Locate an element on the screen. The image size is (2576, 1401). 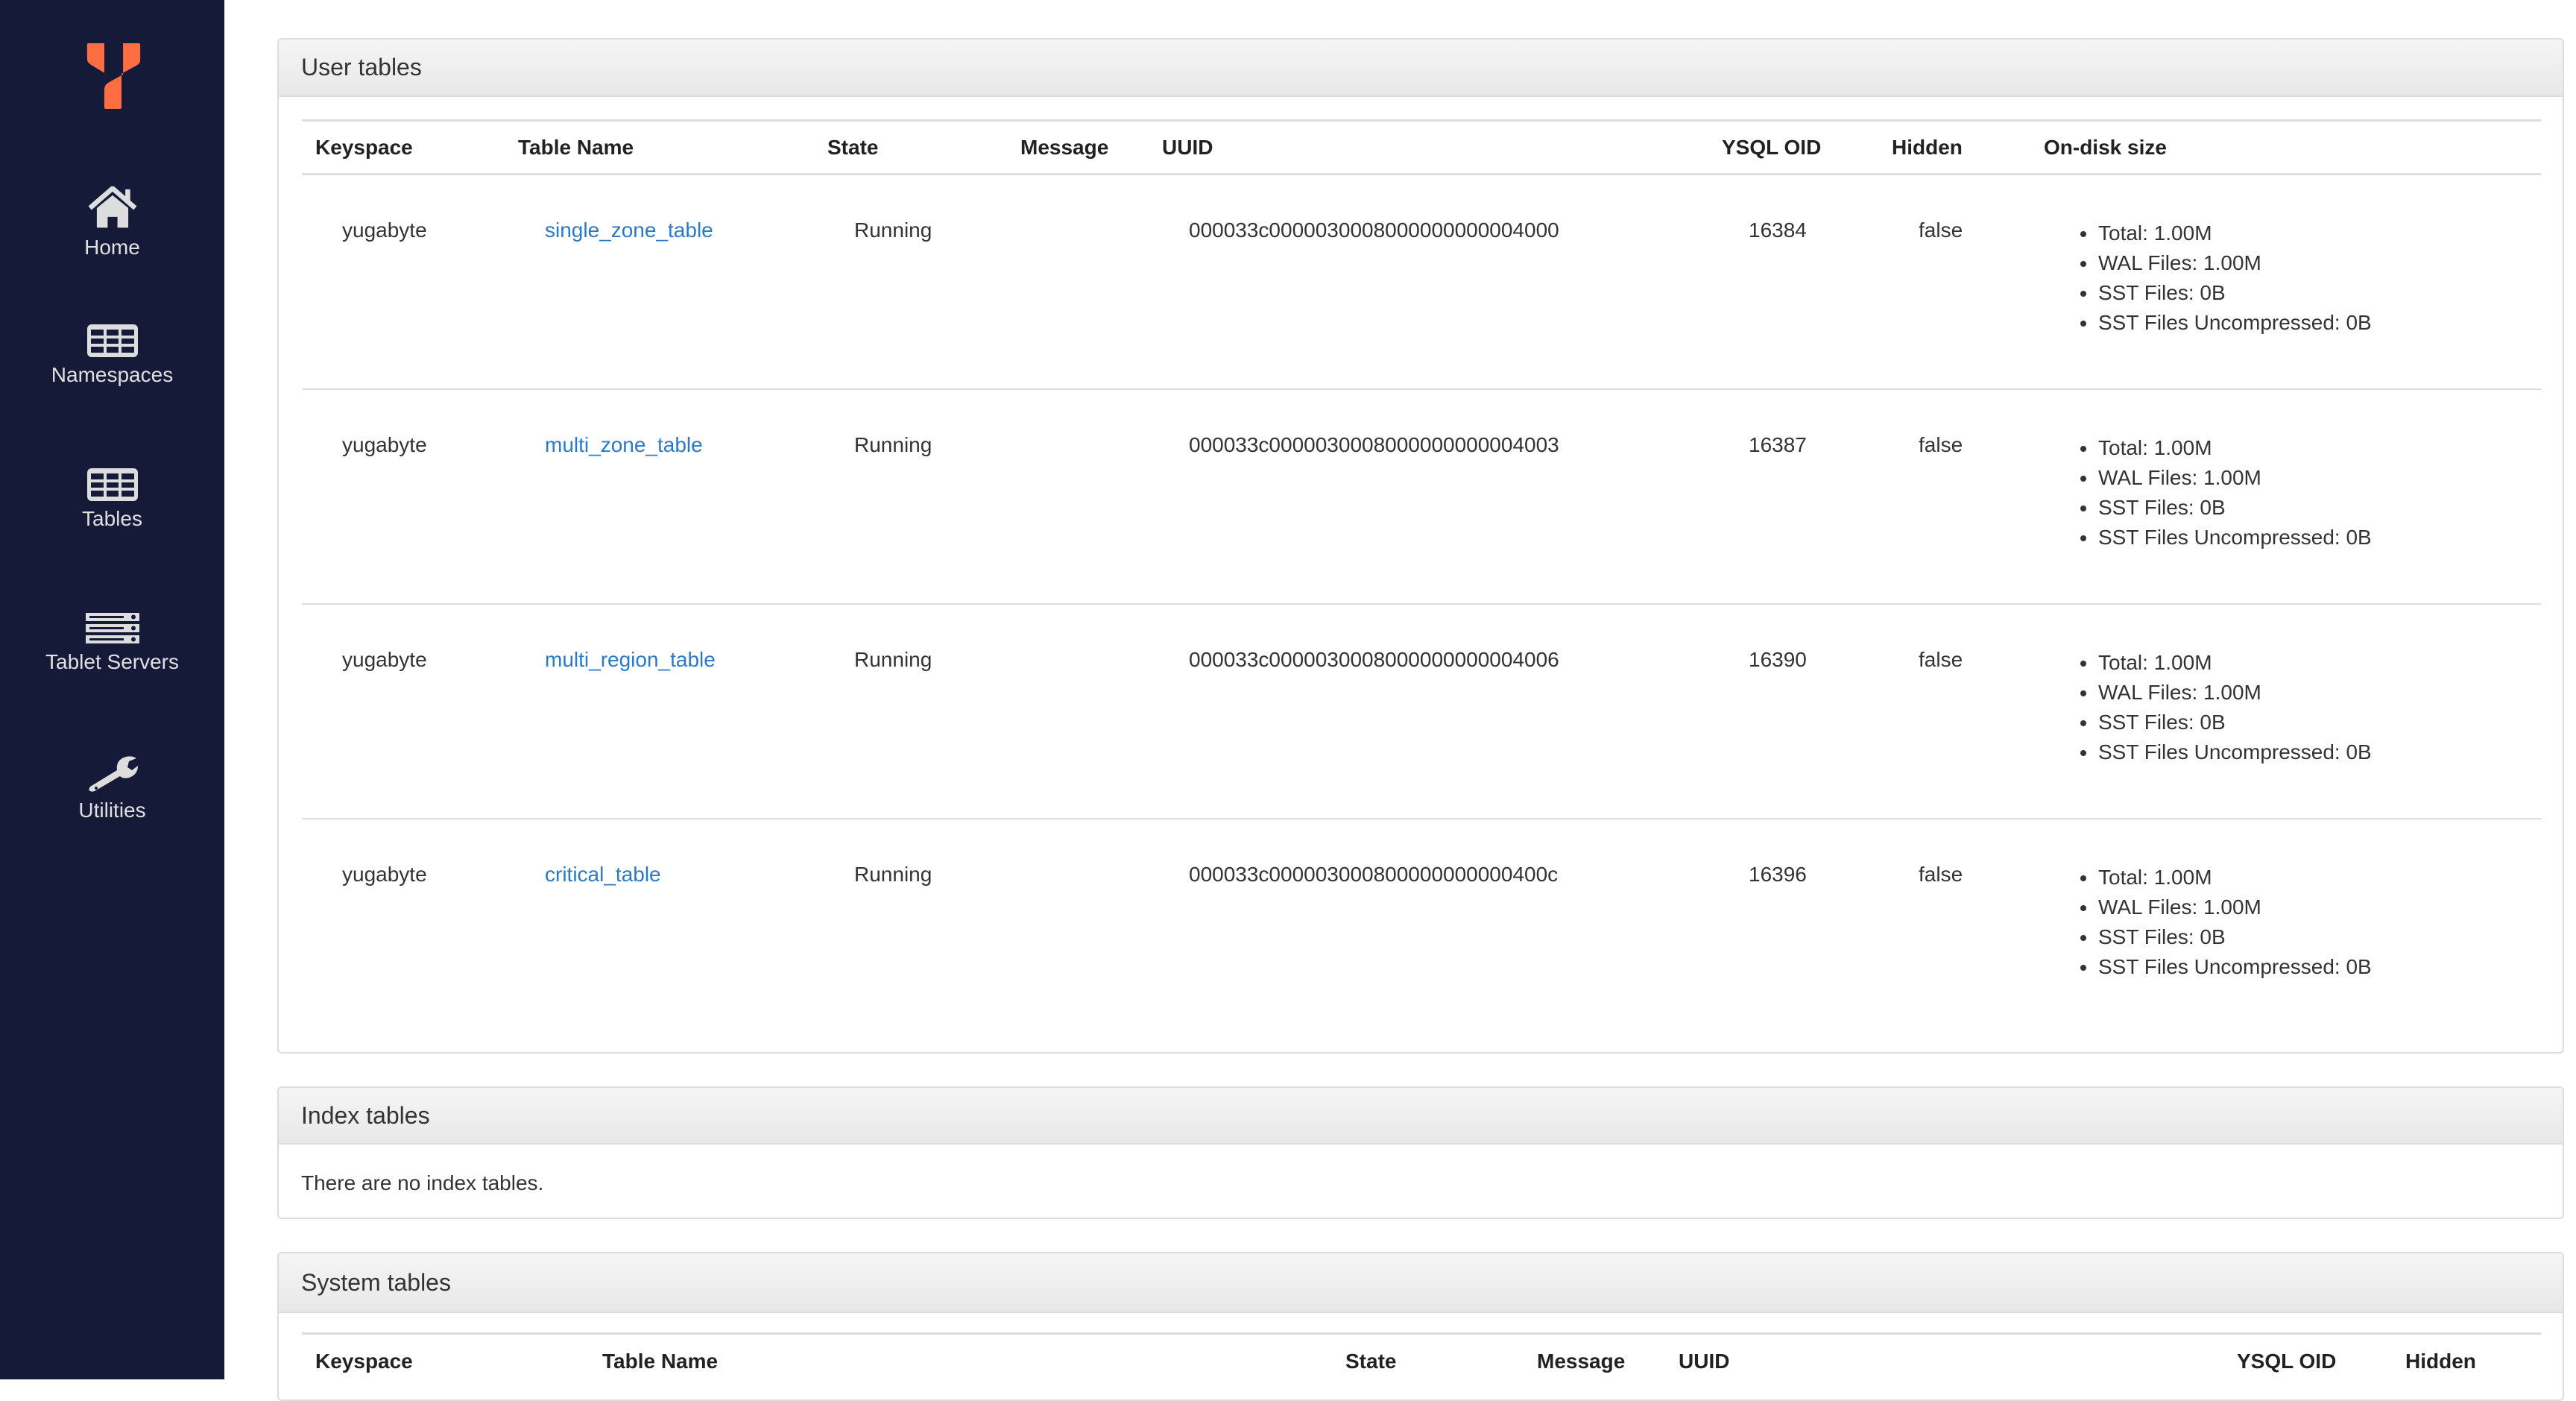
sidebar-item-utilities: Utilities is located at coordinates (112, 788).